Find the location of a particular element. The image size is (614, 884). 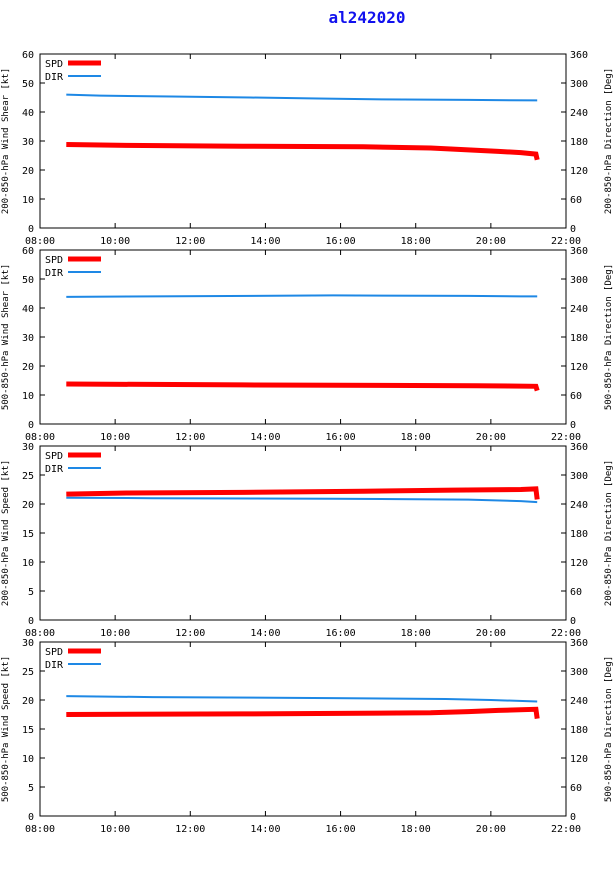

y-axis-label: 500-850-hPa Wind Speed [kt] is located at coordinates (6, 729).